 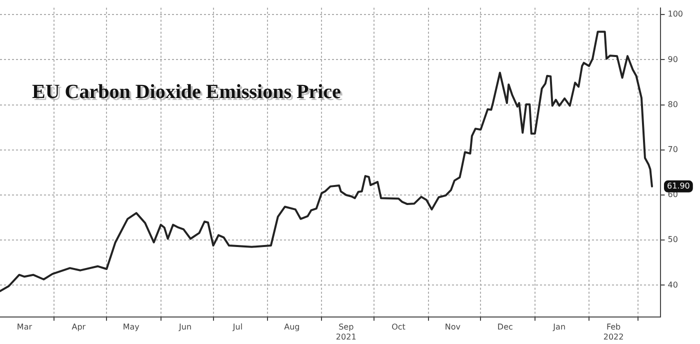 What do you see at coordinates (673, 285) in the screenshot?
I see `y-tick-label: 40` at bounding box center [673, 285].